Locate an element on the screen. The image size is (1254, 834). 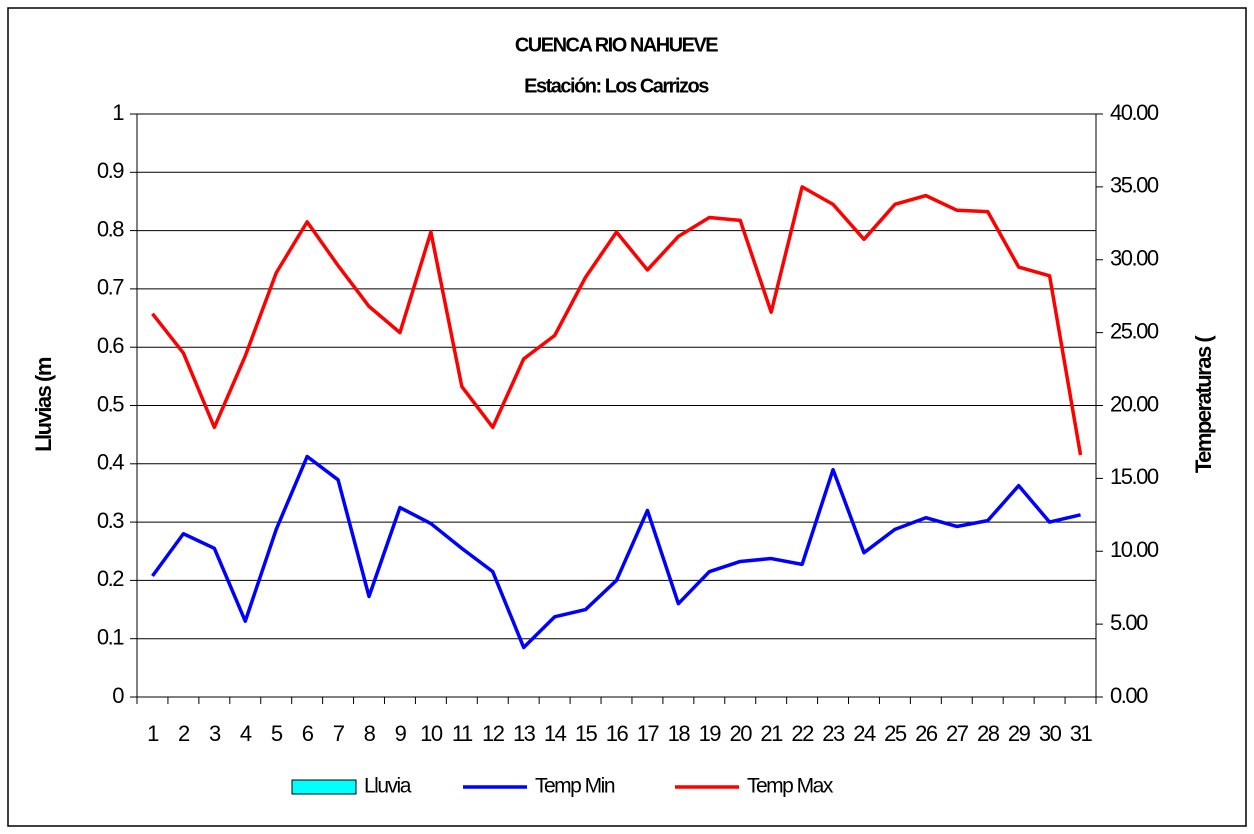
x-tick-label: 12 is located at coordinates (493, 733).